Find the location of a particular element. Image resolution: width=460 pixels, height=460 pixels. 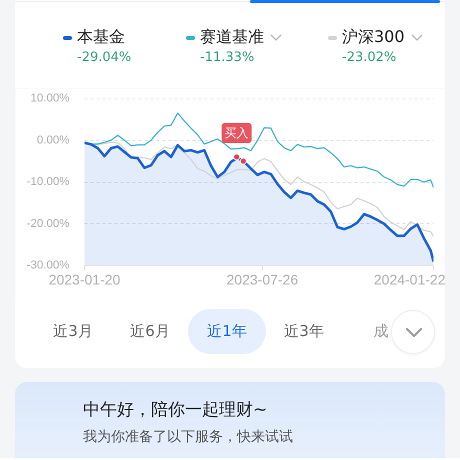

y-tick-label: -30.00% is located at coordinates (48, 266).